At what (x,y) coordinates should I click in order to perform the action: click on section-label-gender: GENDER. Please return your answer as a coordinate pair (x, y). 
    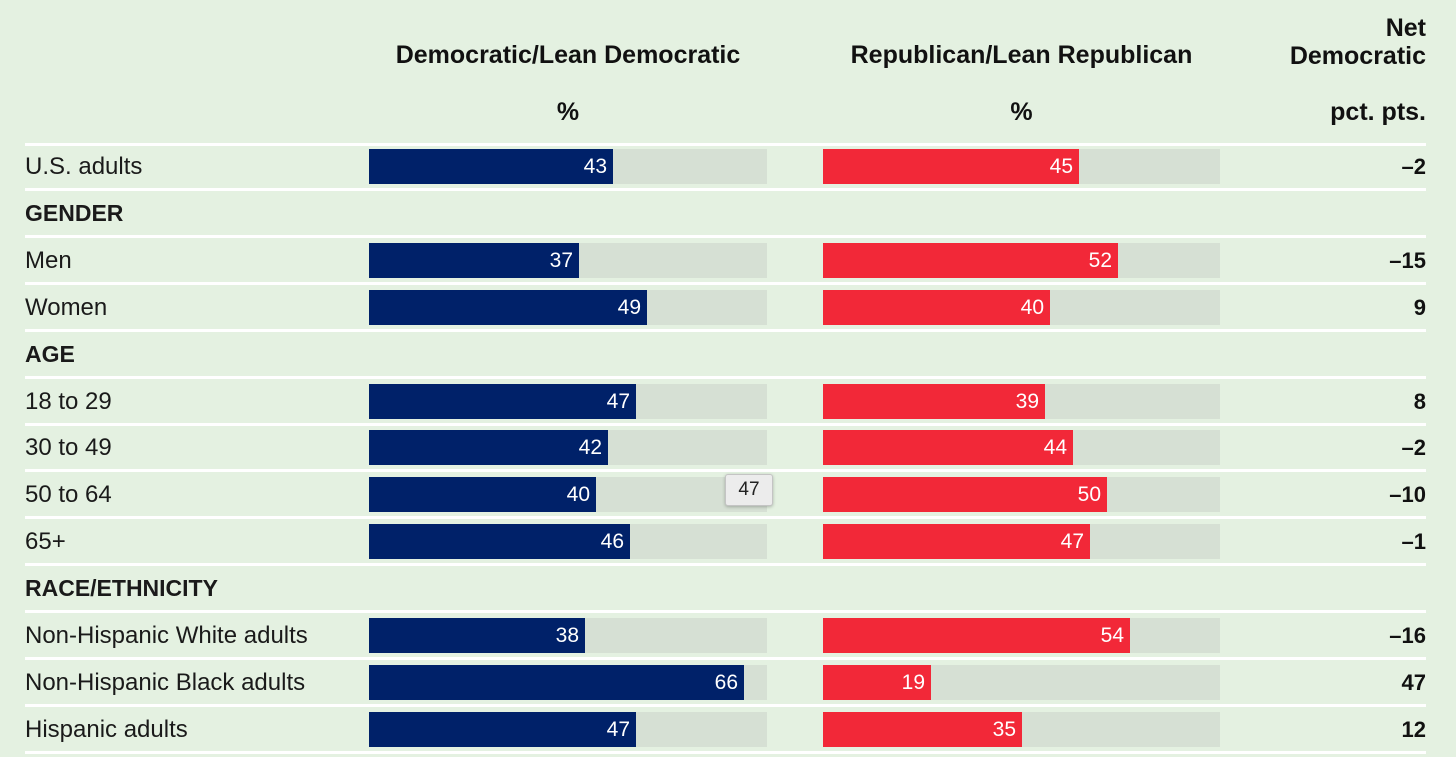
    Looking at the image, I should click on (74, 213).